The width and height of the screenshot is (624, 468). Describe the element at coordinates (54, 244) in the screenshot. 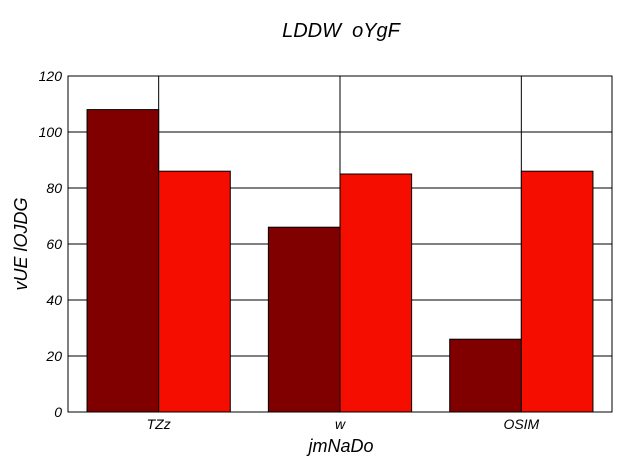

I see `y-tick-label: 60` at that location.